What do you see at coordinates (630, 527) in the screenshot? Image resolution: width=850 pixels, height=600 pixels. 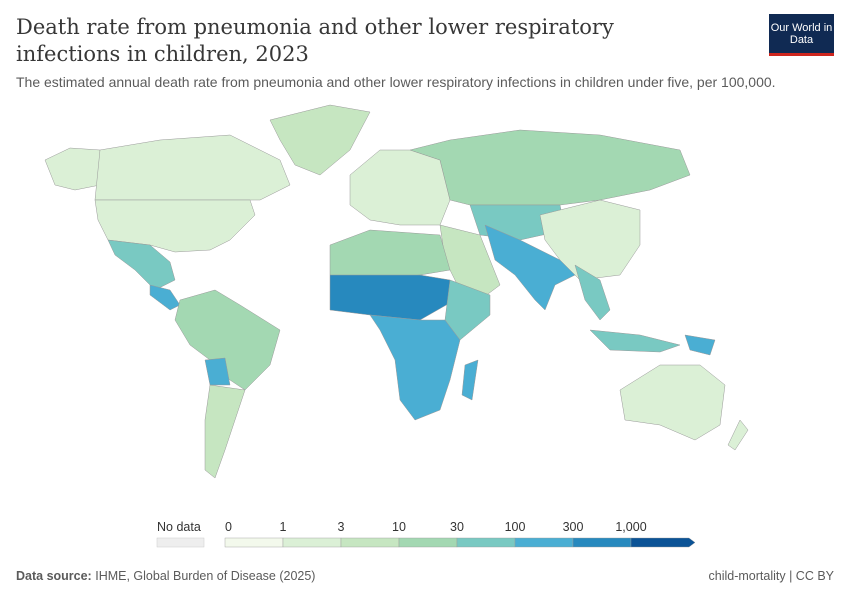 I see `legend-tick-label: 1,000` at bounding box center [630, 527].